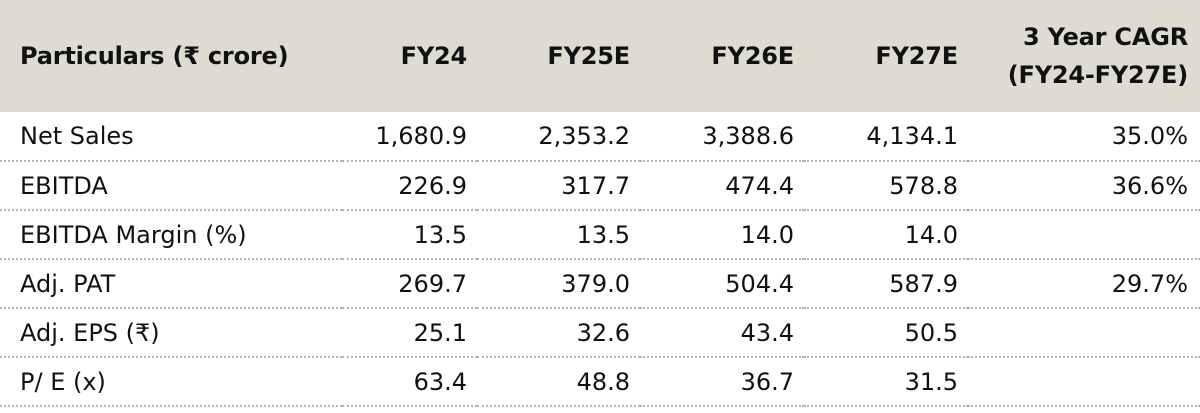 The image size is (1200, 413). I want to click on cell-fy24: 1,680.9, so click(421, 136).